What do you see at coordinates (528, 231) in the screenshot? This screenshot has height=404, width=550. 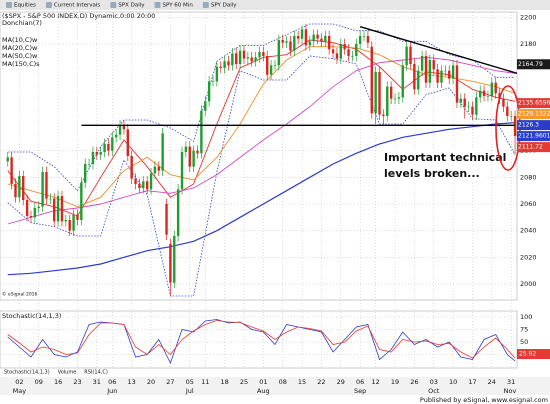 I see `y-tick-label: 2040` at bounding box center [528, 231].